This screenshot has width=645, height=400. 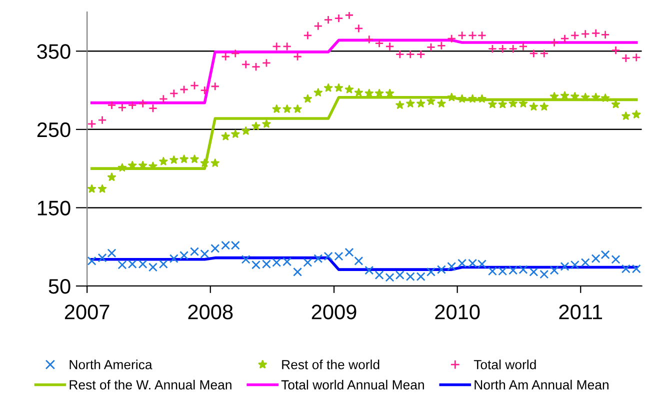 I want to click on legend-label: North Am Annual Mean, so click(x=541, y=385).